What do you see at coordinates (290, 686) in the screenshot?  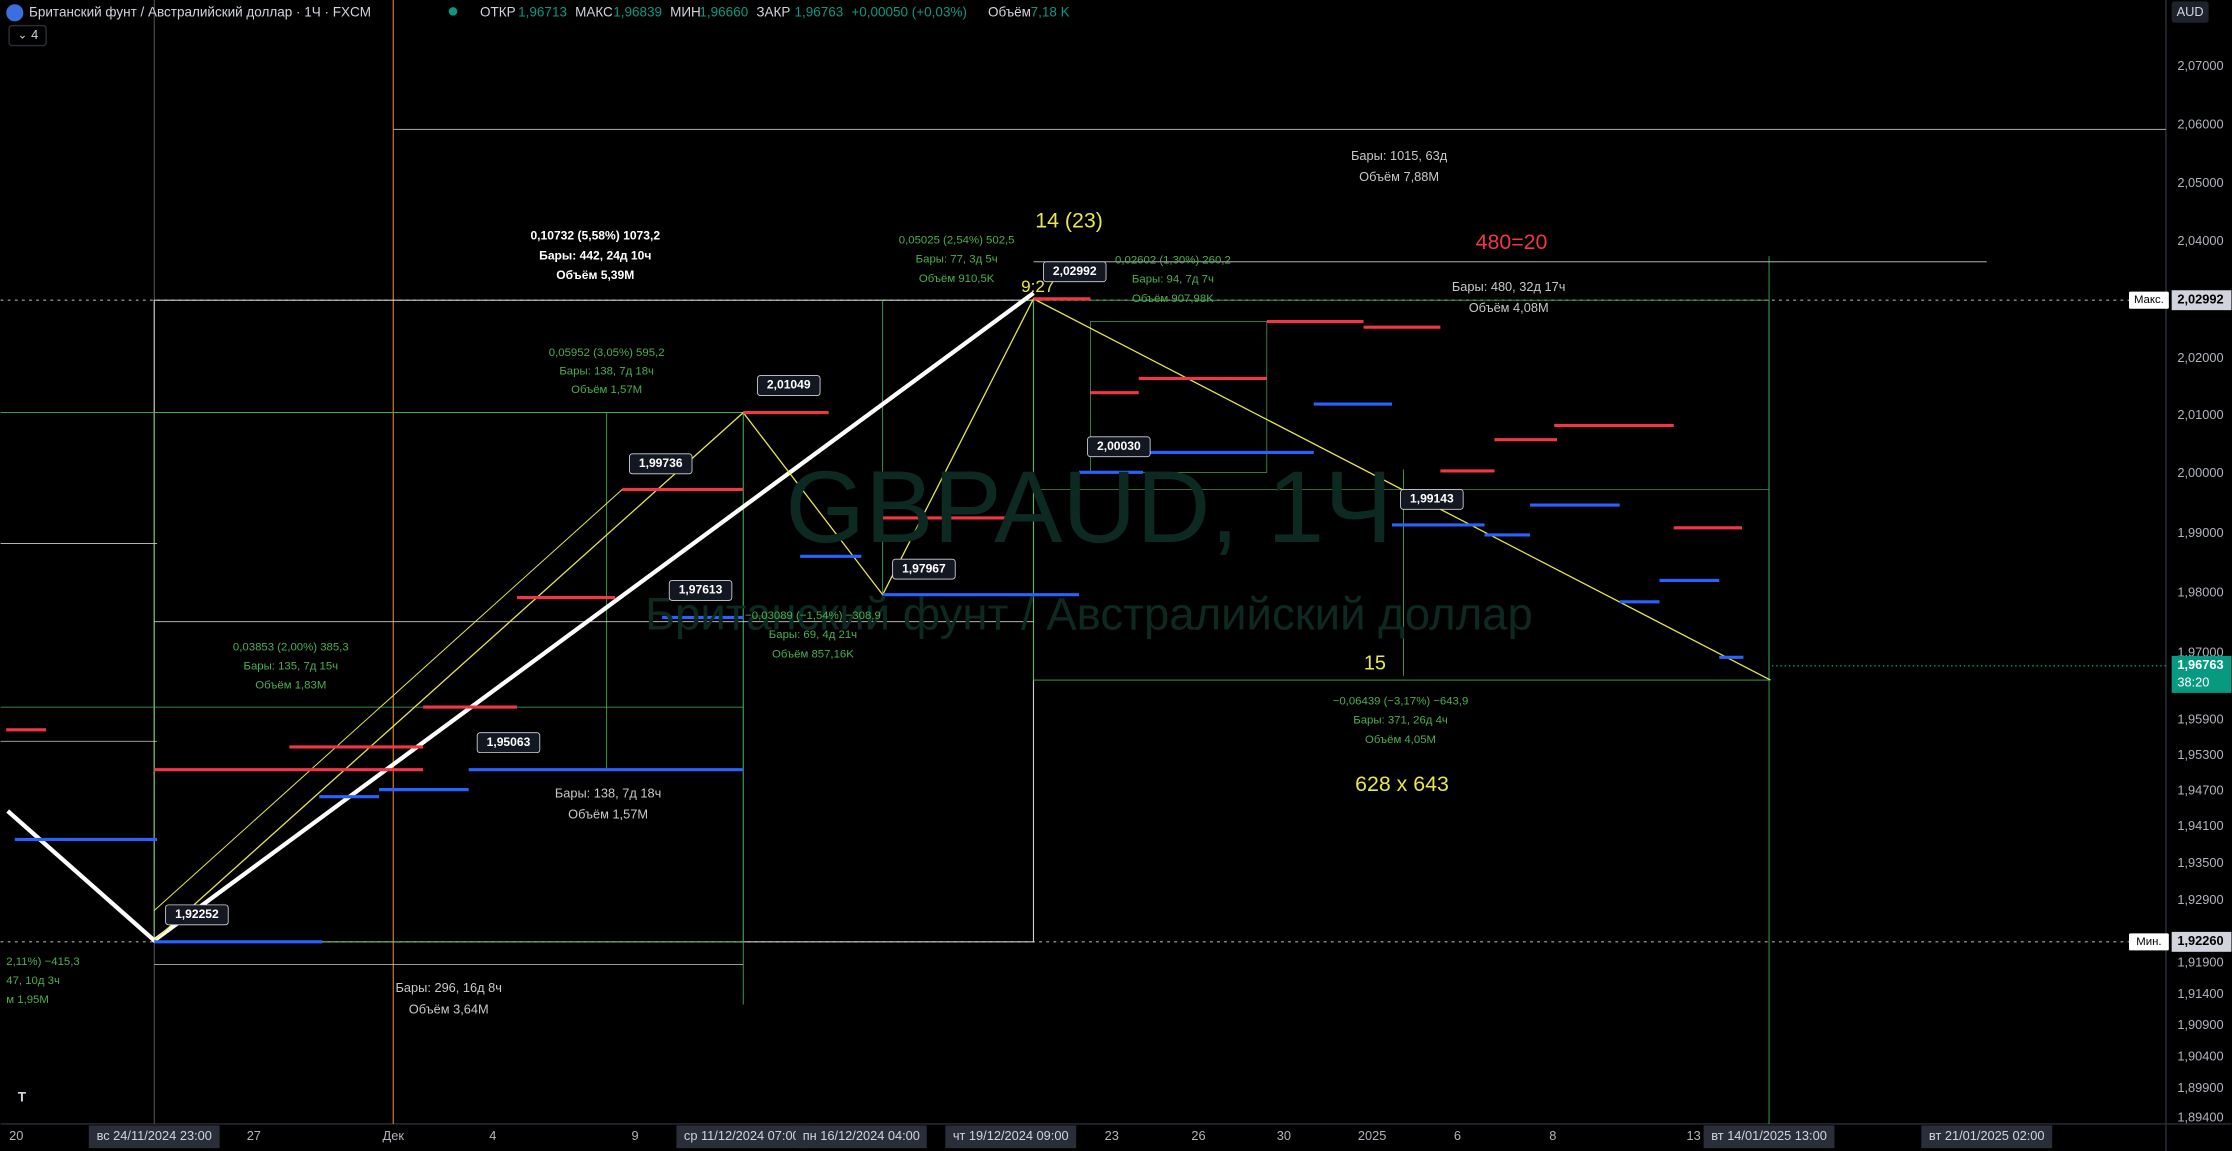 I see `annotation-text: Объём 1,83M` at bounding box center [290, 686].